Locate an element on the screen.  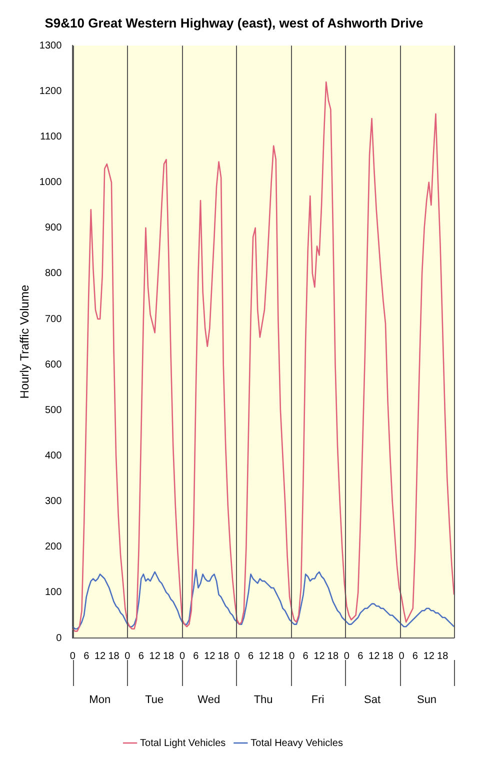
text: Fri is located at coordinates (317, 700).